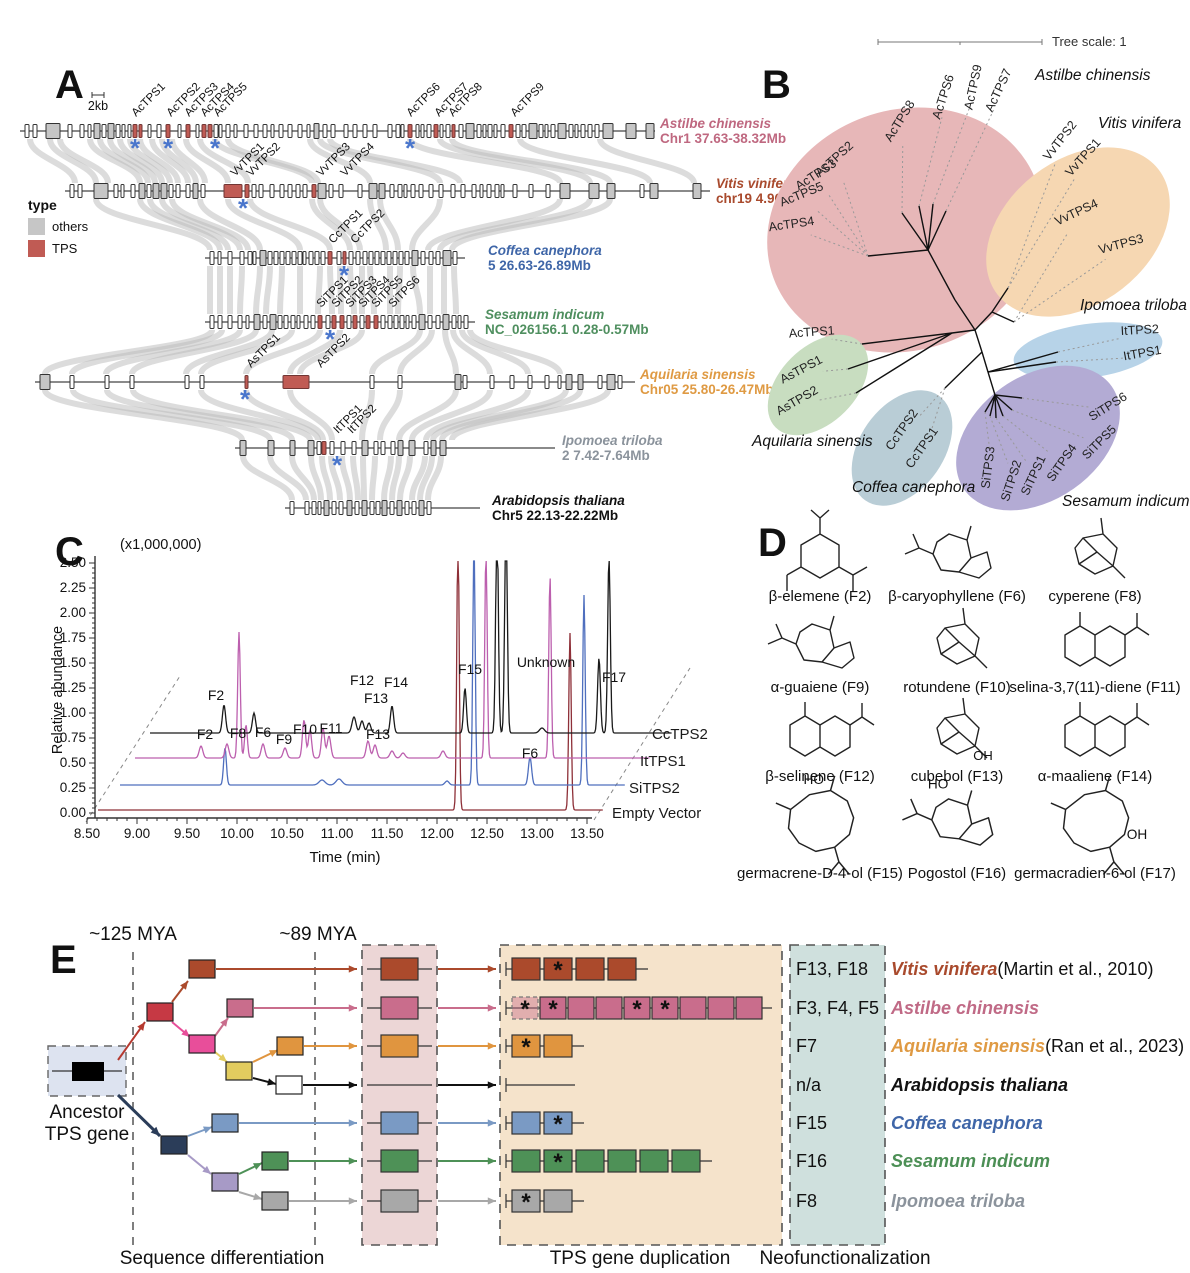 The image size is (1190, 1273). I want to click on row-species-label: Sesamum indicum, so click(970, 1161).